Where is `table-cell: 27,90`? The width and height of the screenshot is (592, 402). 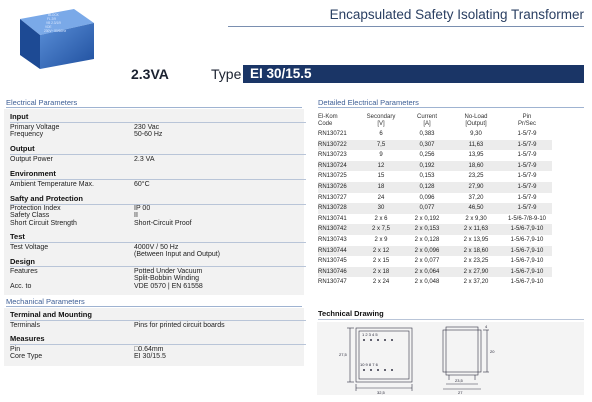
table-cell: 27,90 is located at coordinates (476, 187).